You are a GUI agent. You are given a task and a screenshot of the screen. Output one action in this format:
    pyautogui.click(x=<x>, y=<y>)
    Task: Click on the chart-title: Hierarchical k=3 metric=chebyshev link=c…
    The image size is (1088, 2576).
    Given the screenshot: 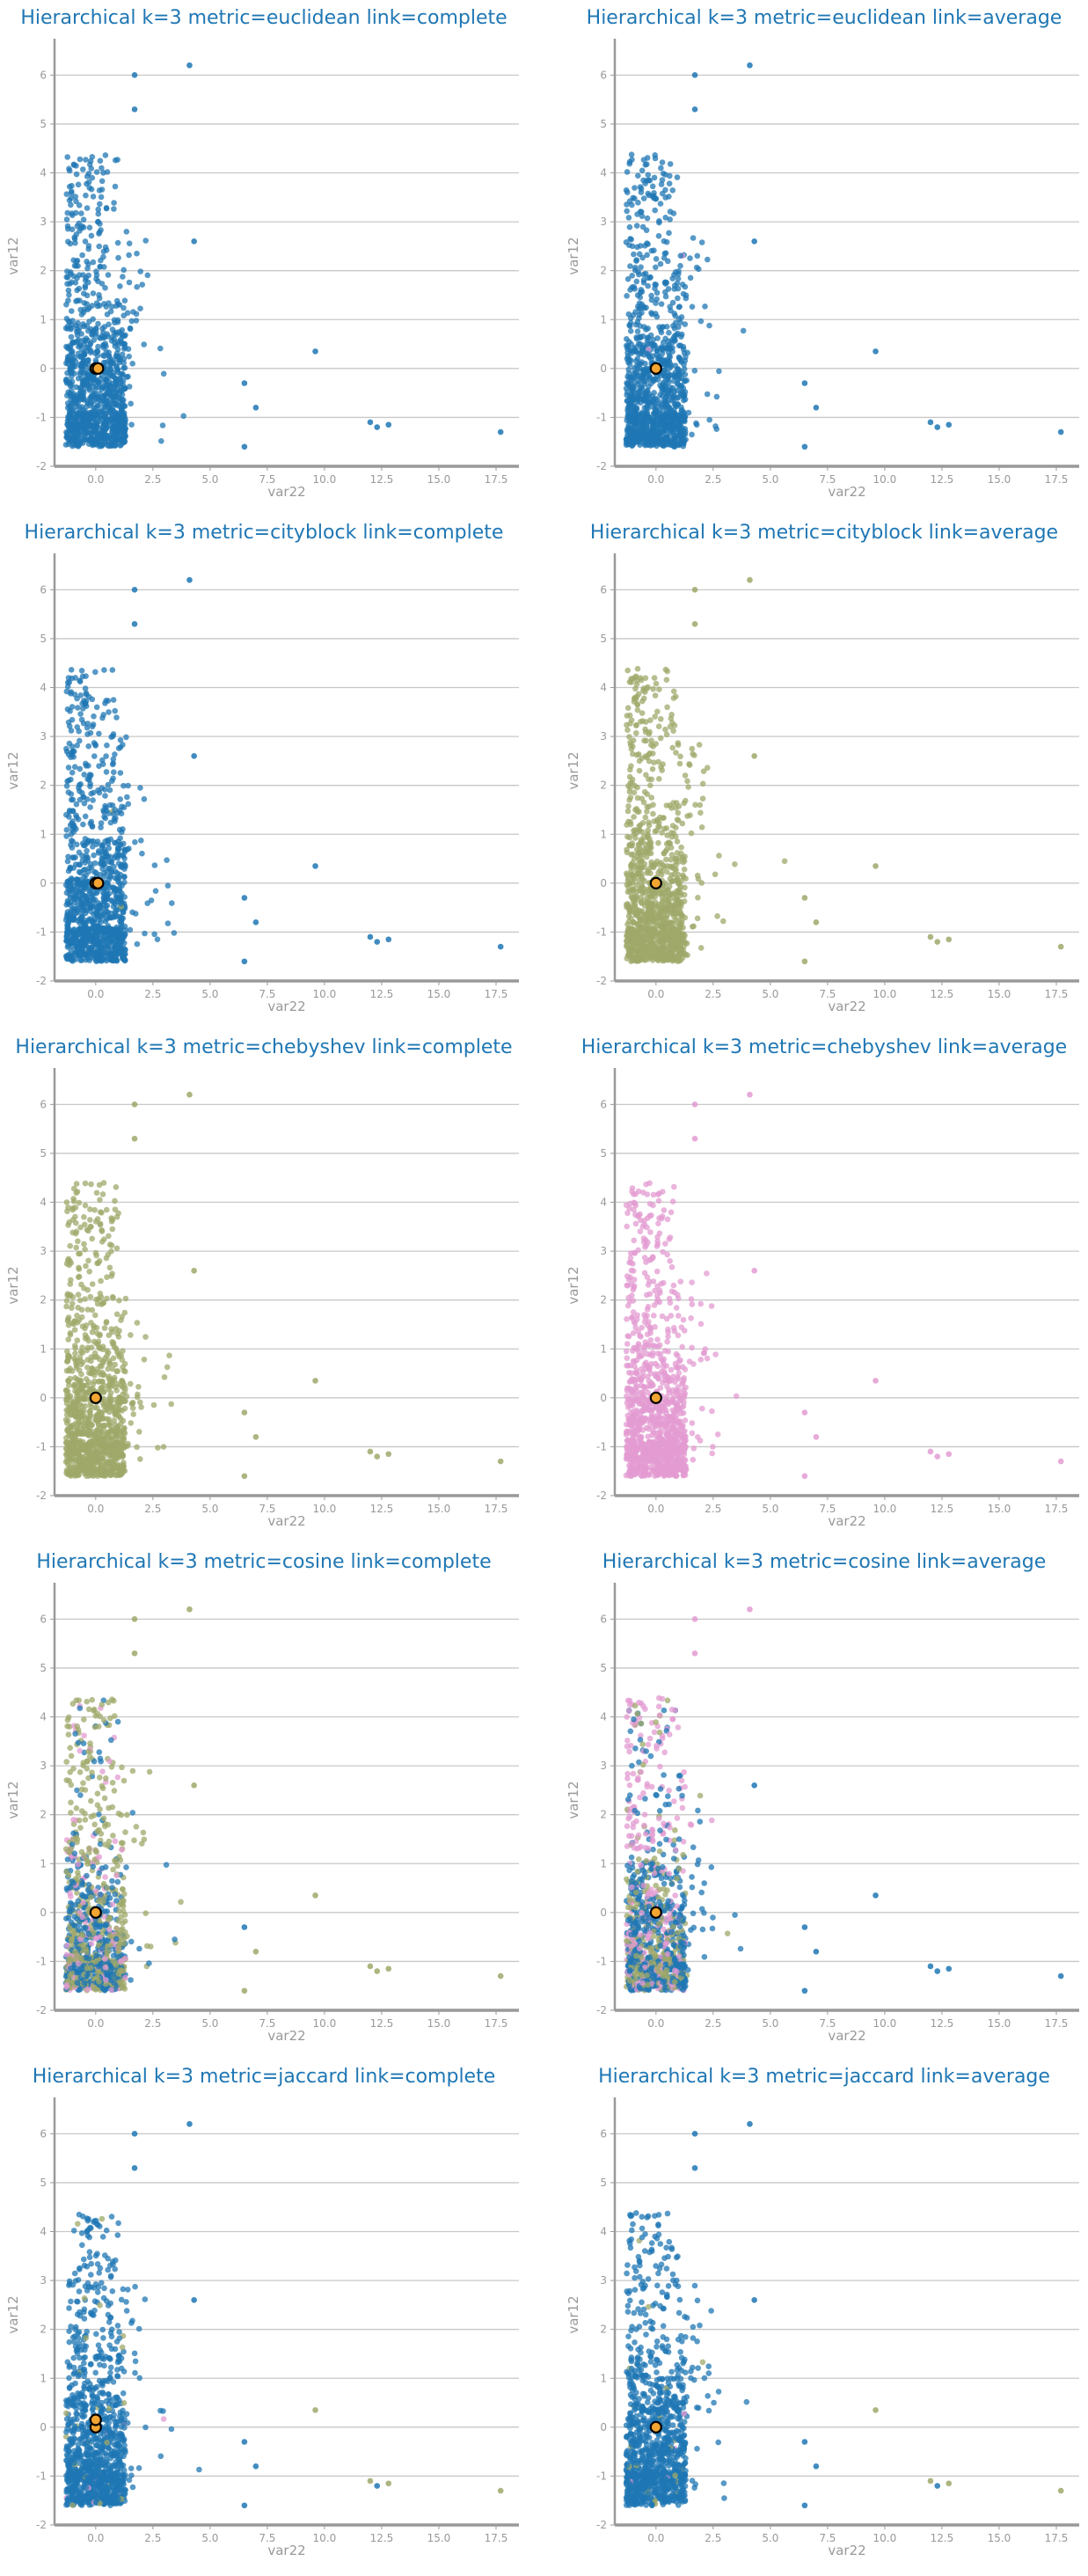 What is the action you would take?
    pyautogui.click(x=264, y=1047)
    